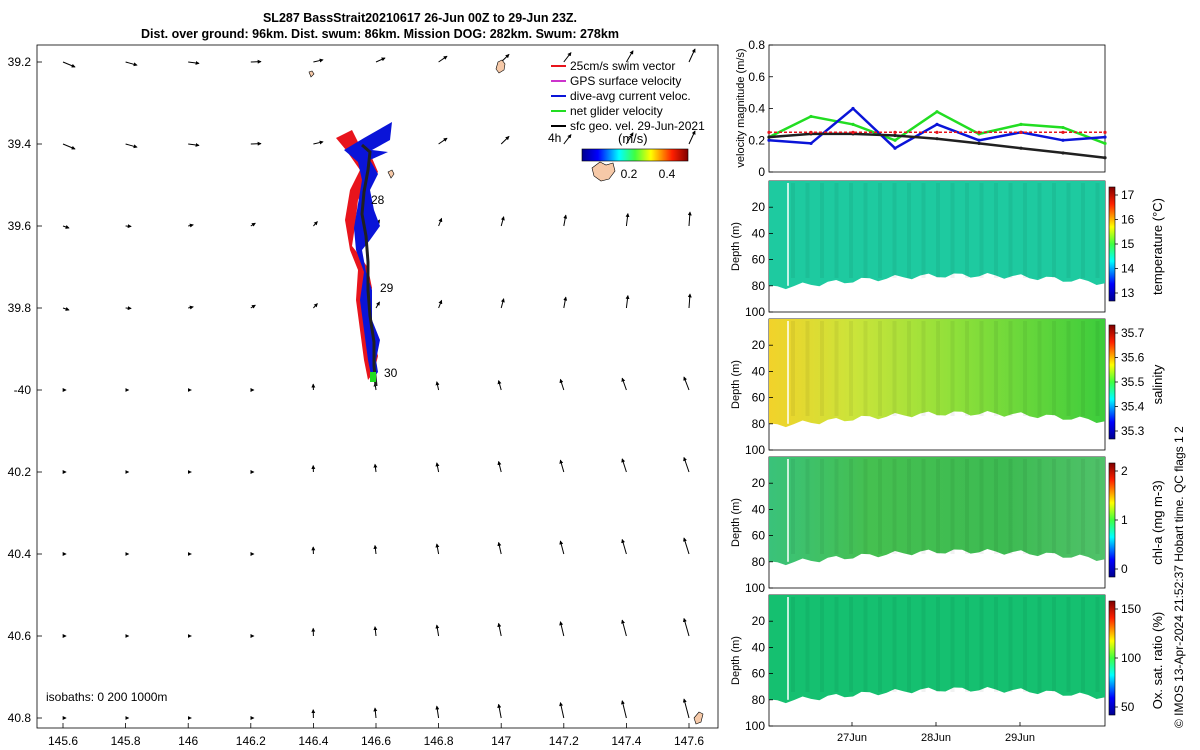 This screenshot has width=1200, height=750. I want to click on longitude-tick-label: 145.6, so click(63, 741).